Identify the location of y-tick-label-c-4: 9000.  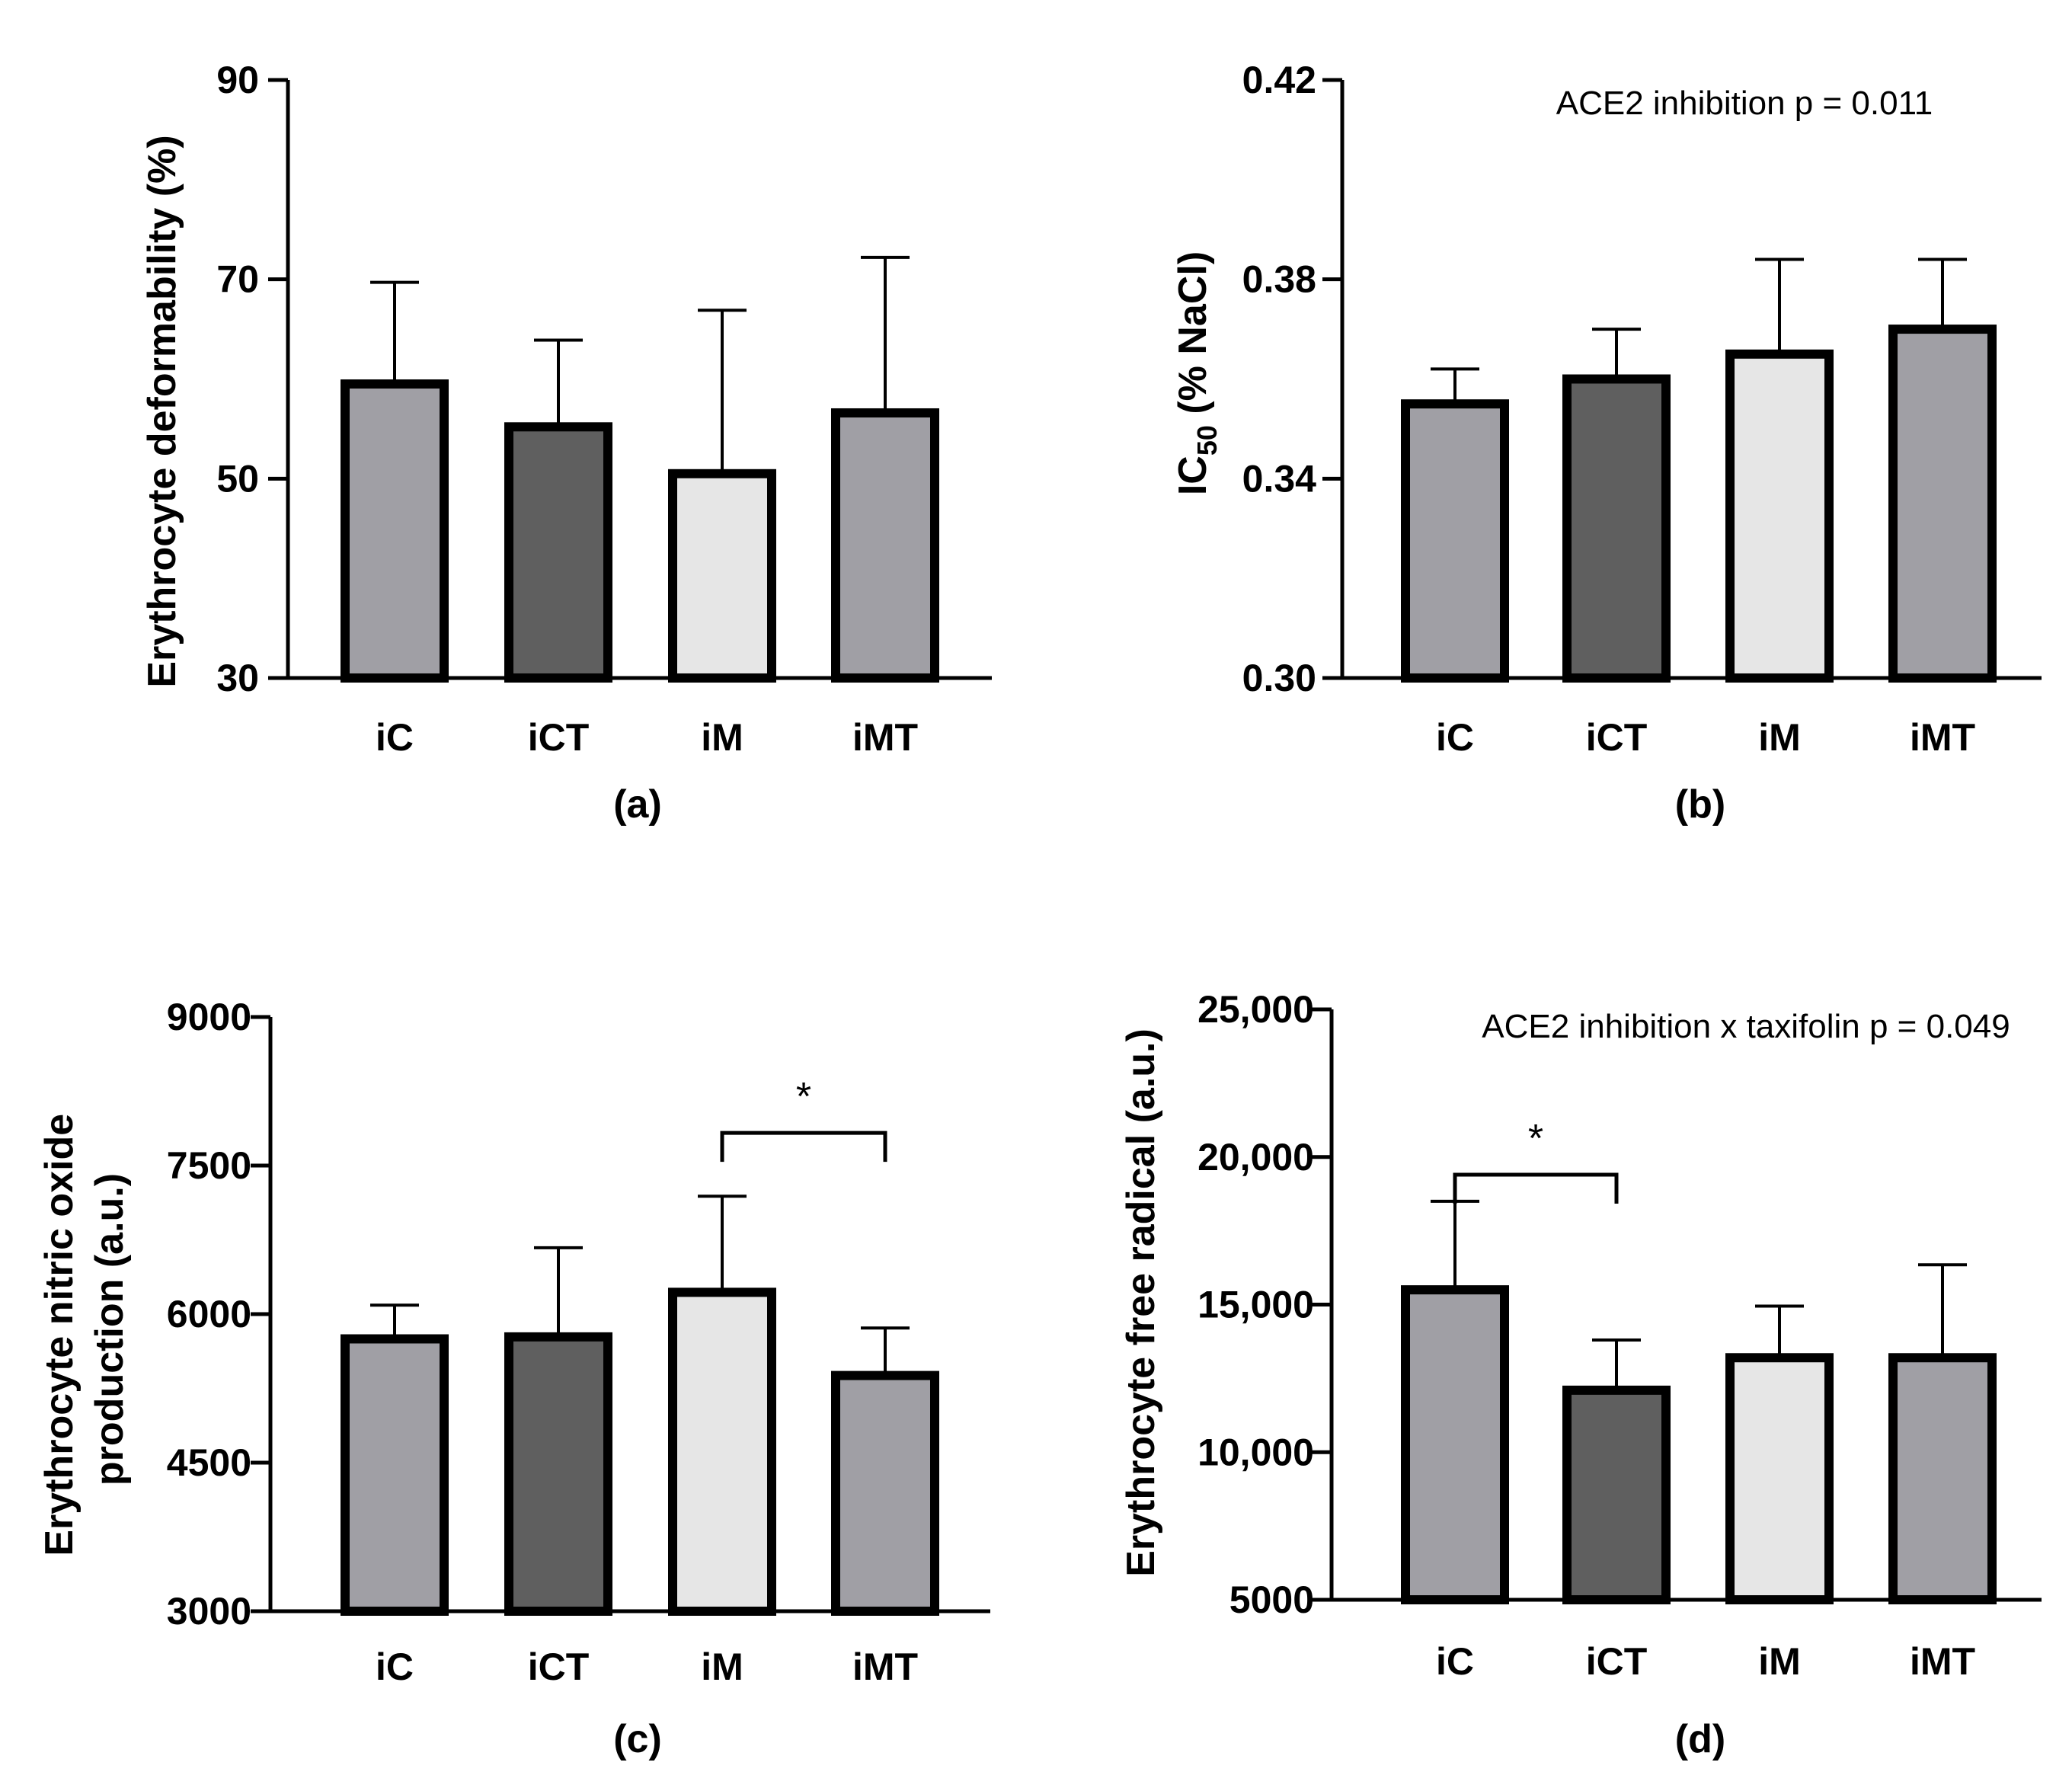
(209, 1017).